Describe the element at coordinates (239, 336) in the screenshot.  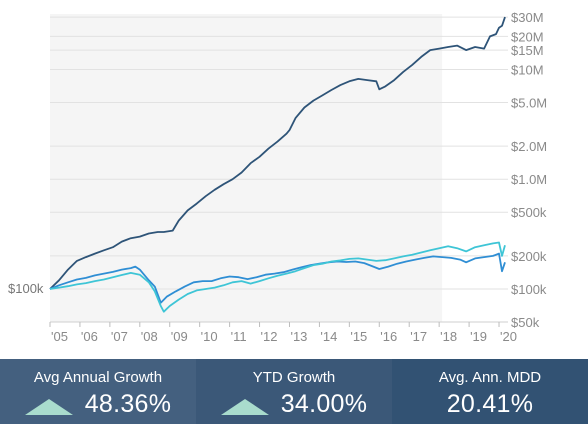
I see `x-tick-label: '11` at that location.